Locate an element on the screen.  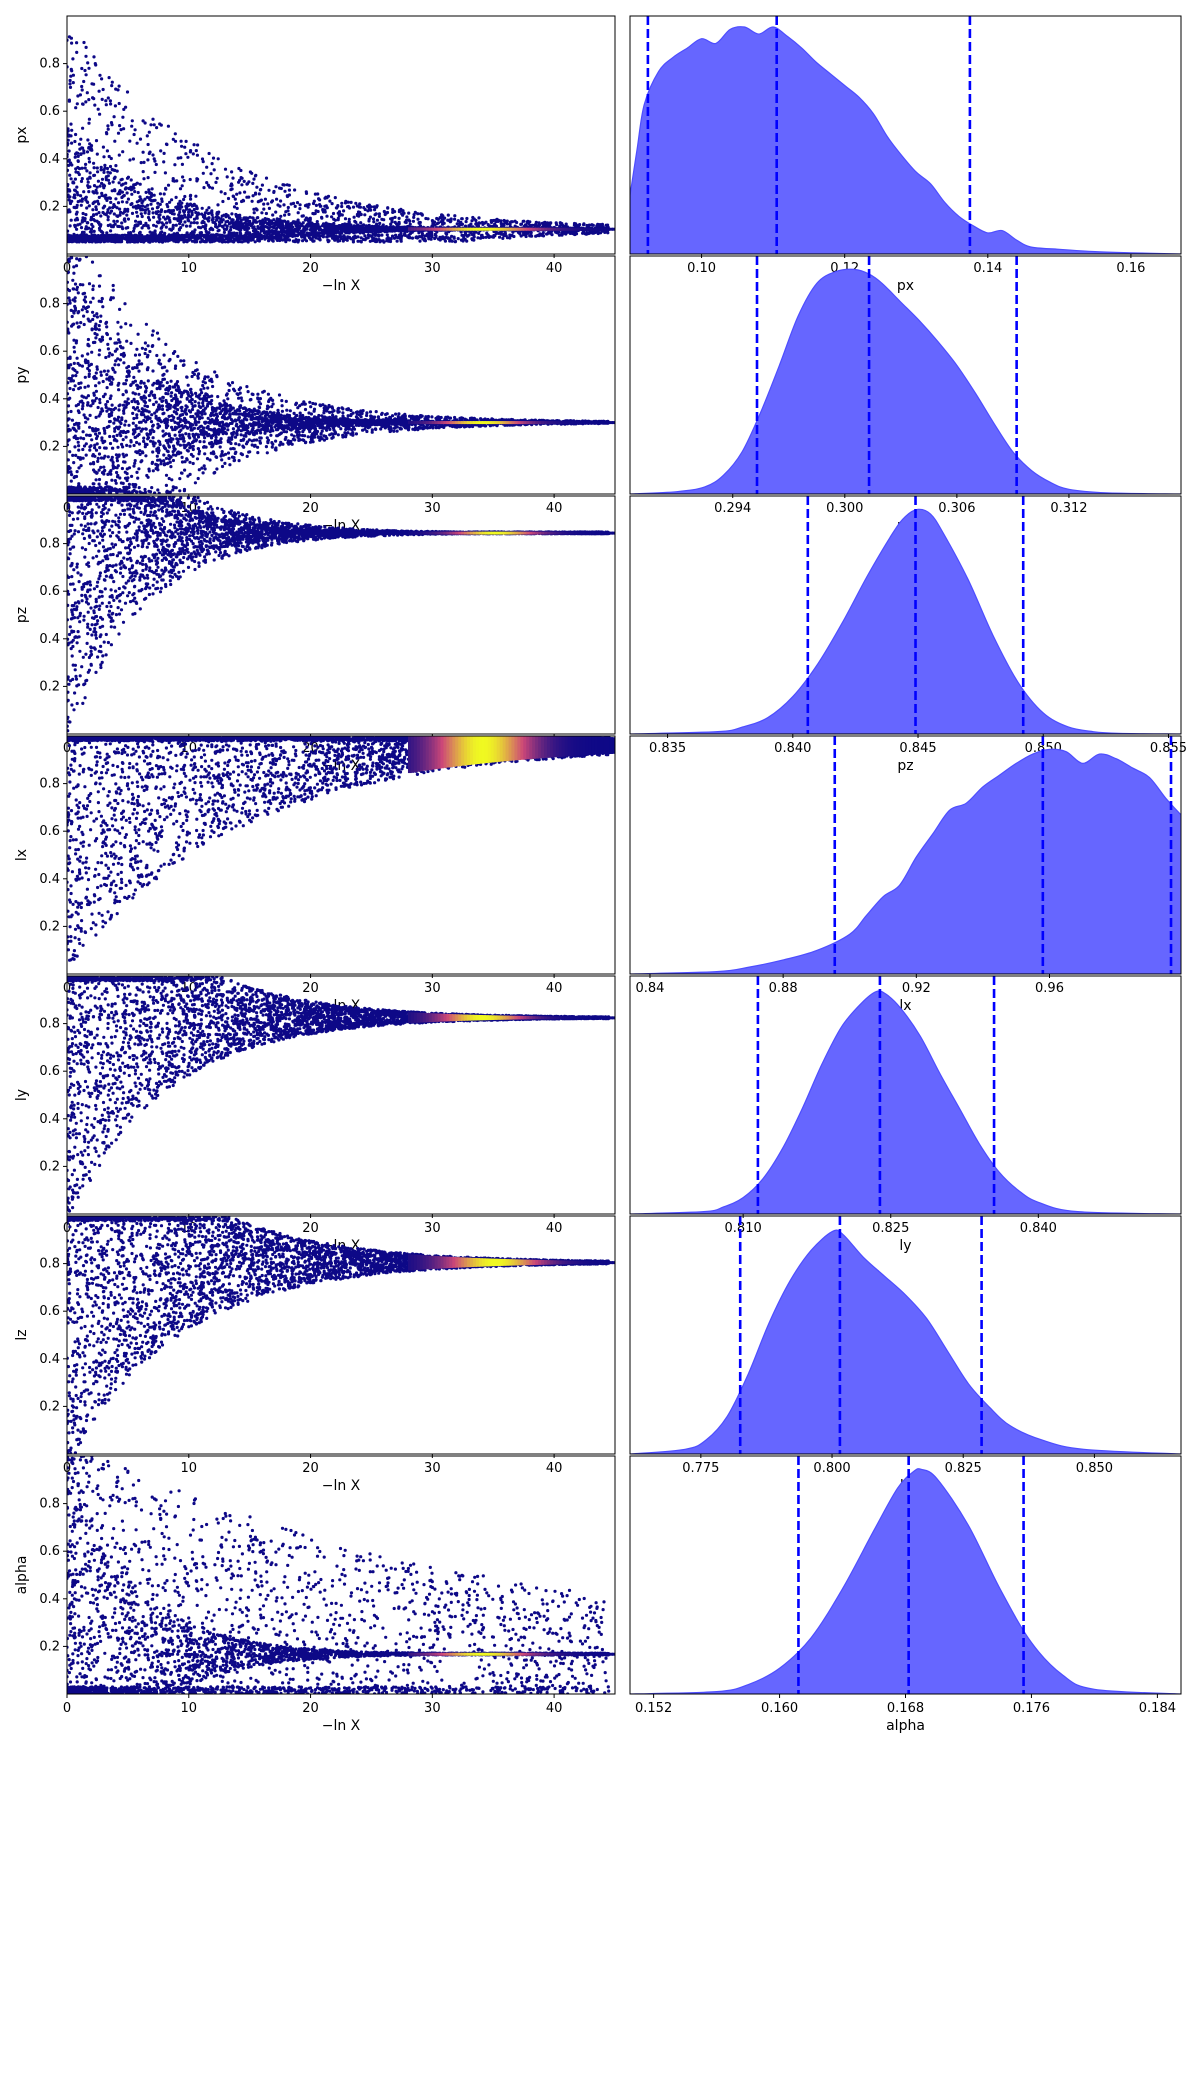
y-tick-label: 0.8 is located at coordinates (49, 784).